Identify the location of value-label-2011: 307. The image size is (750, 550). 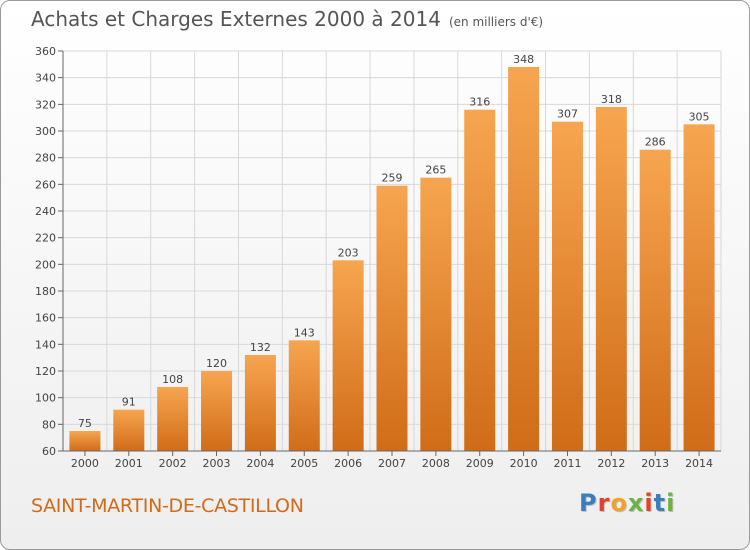
(567, 114).